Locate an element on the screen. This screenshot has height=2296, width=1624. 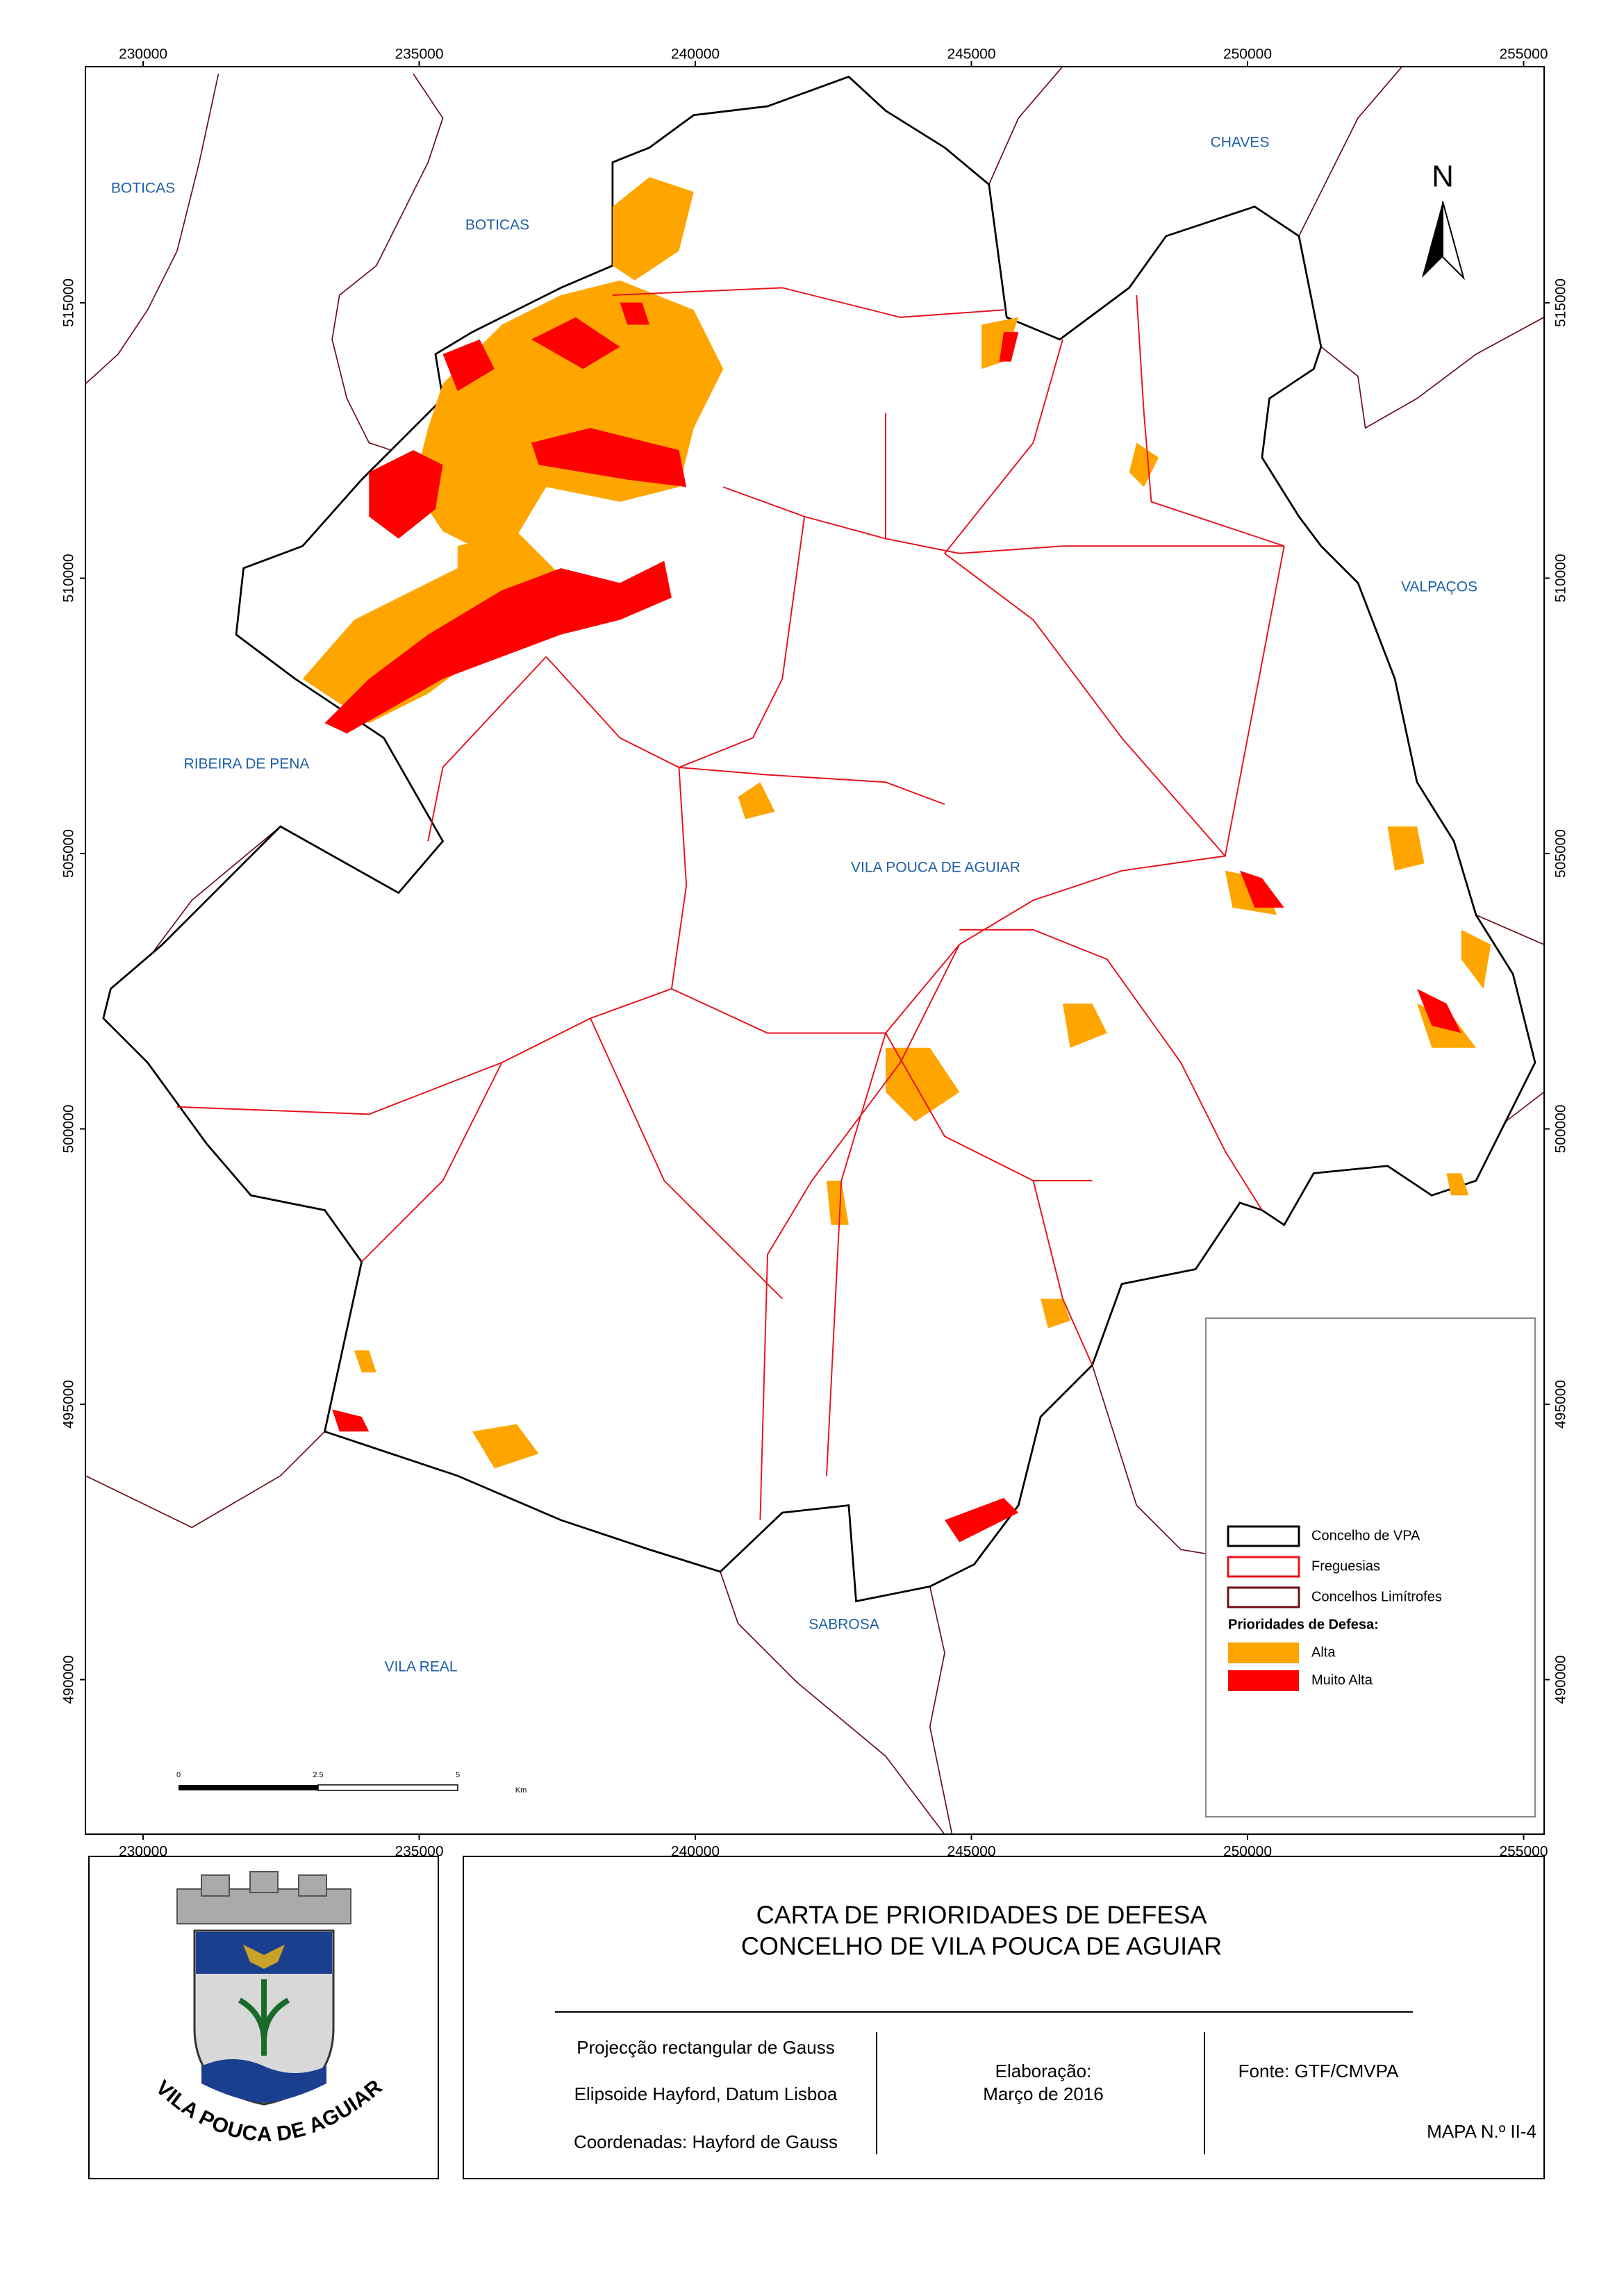
map-number: MAPA N.º II-4 is located at coordinates (1481, 2132).